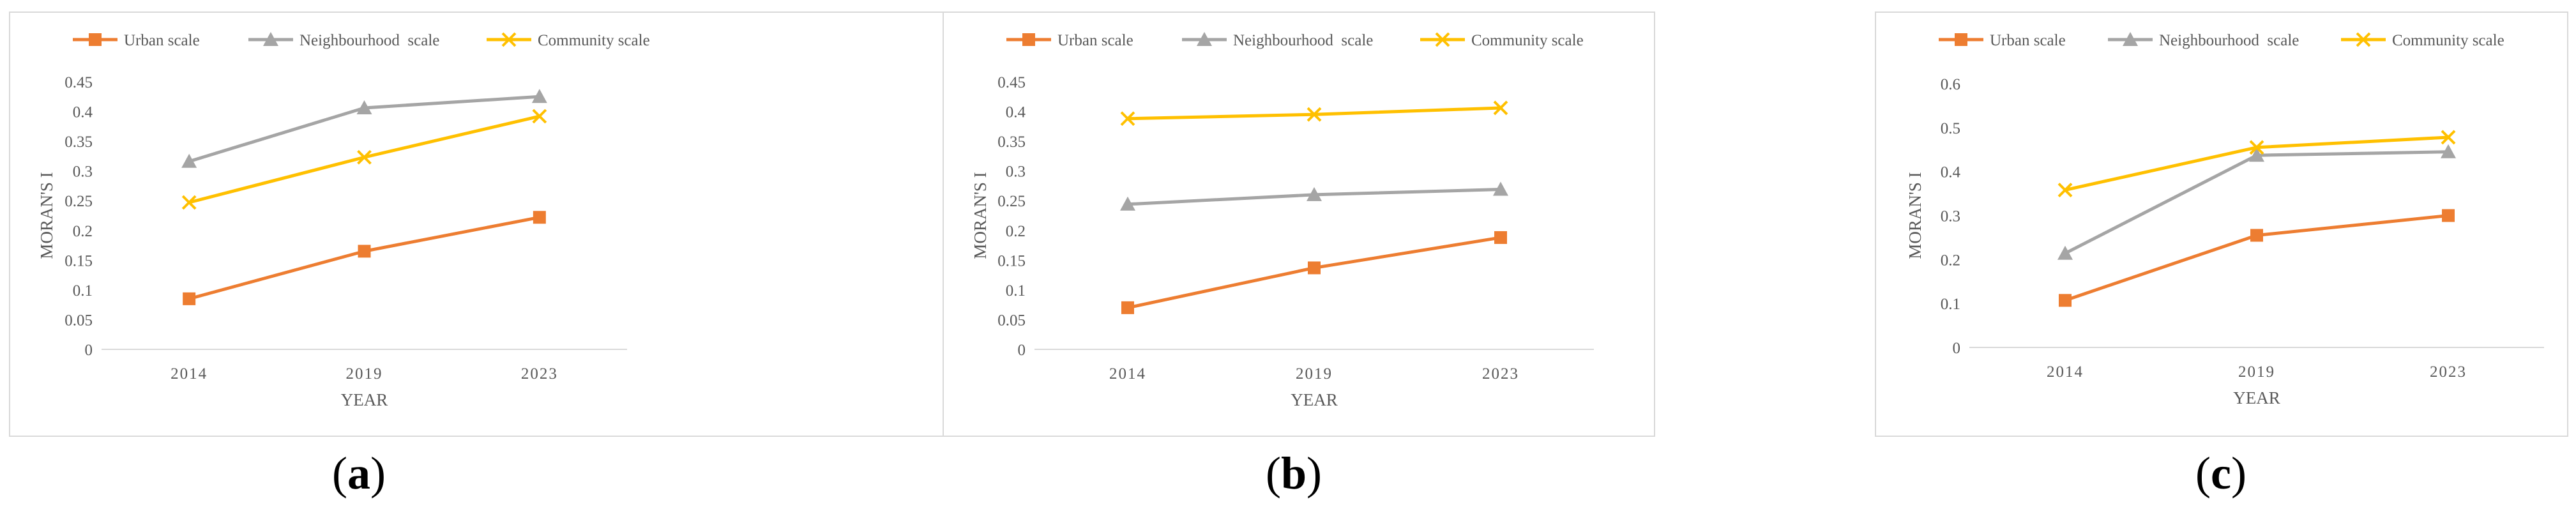 The image size is (2576, 509). Describe the element at coordinates (1957, 348) in the screenshot. I see `chart-c-ytick-label: 0` at that location.